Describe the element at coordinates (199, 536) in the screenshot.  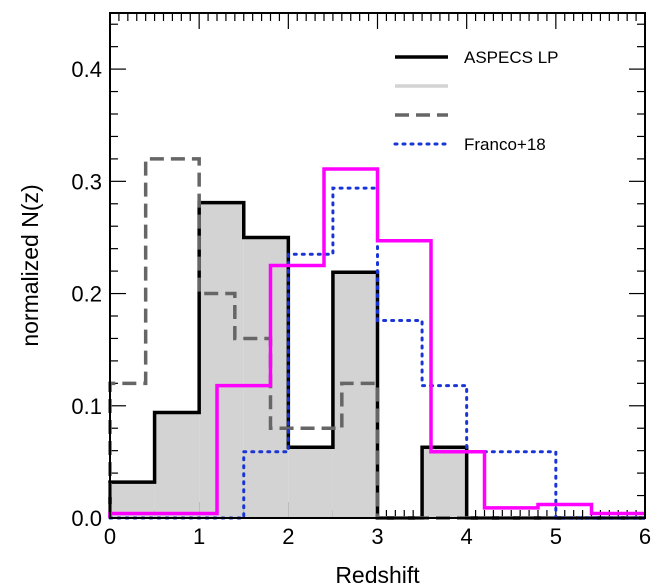
I see `x-tick-label: 1` at that location.